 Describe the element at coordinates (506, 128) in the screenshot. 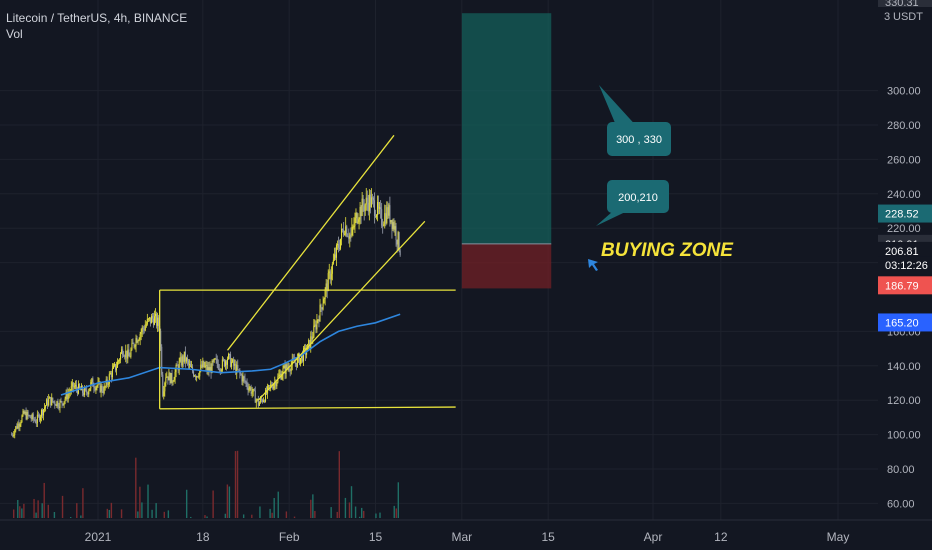

I see `target-zone` at that location.